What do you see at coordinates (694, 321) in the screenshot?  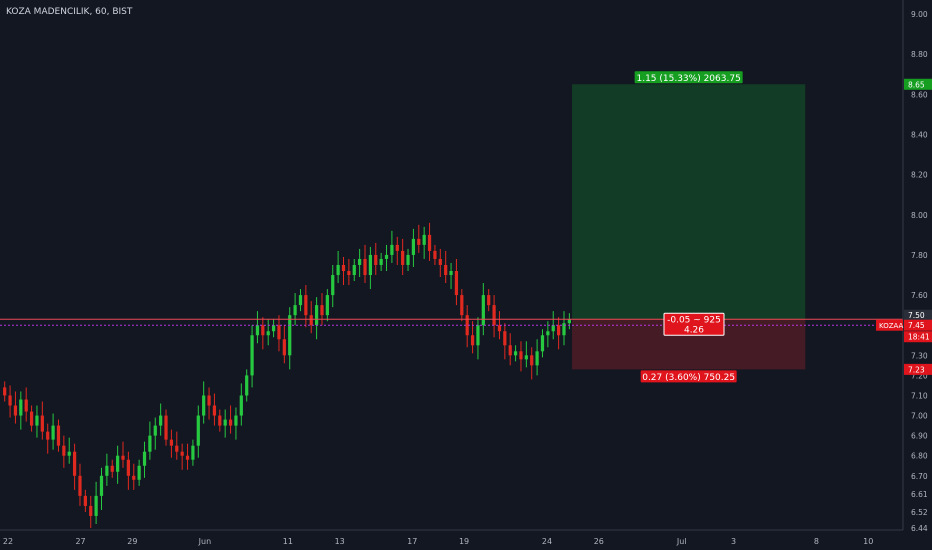 I see `position-info-line1: -0.05 ~ 925` at bounding box center [694, 321].